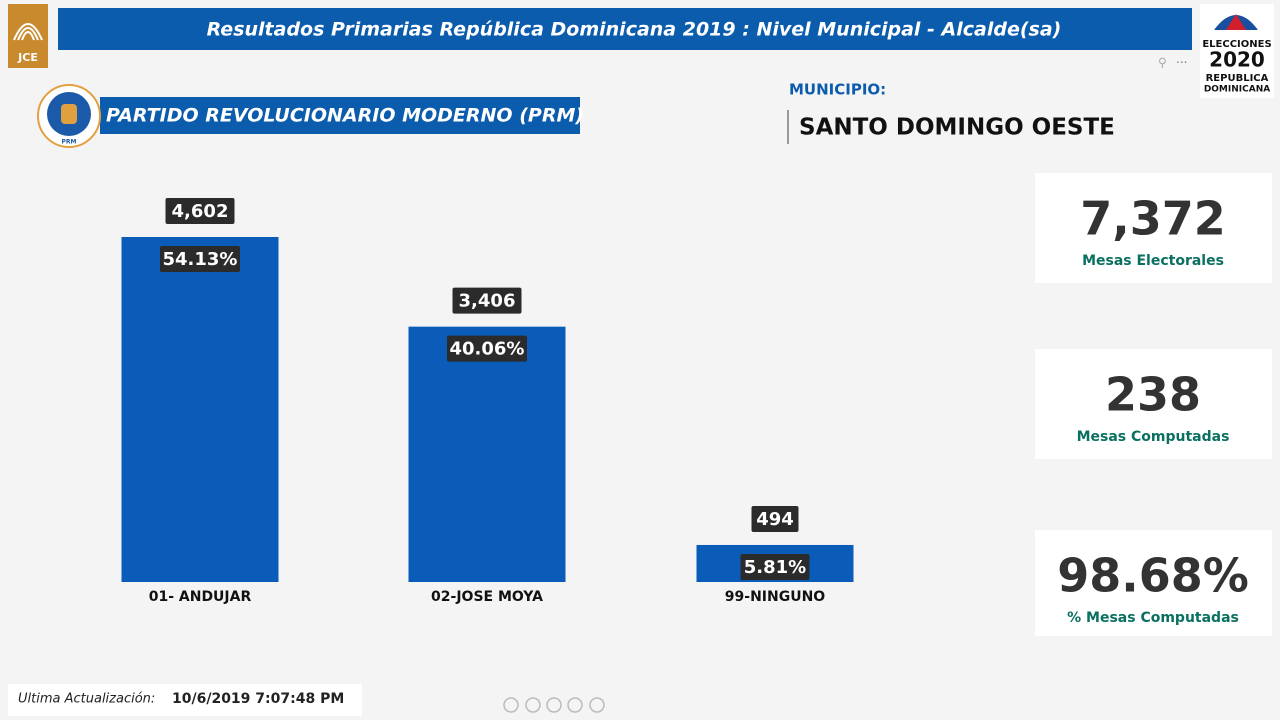  I want to click on jce-logo, so click(28, 36).